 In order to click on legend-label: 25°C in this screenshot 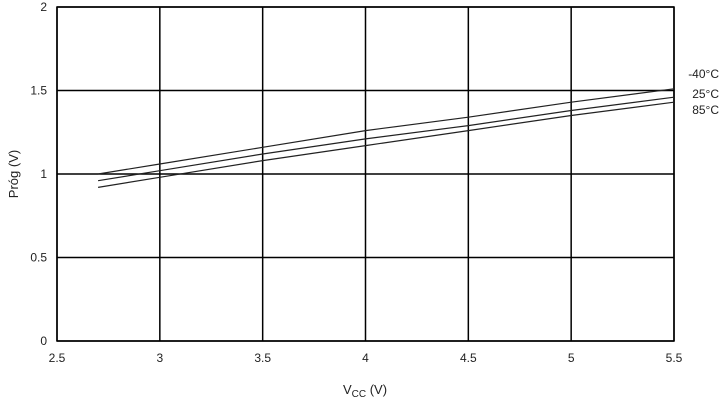, I will do `click(705, 94)`.